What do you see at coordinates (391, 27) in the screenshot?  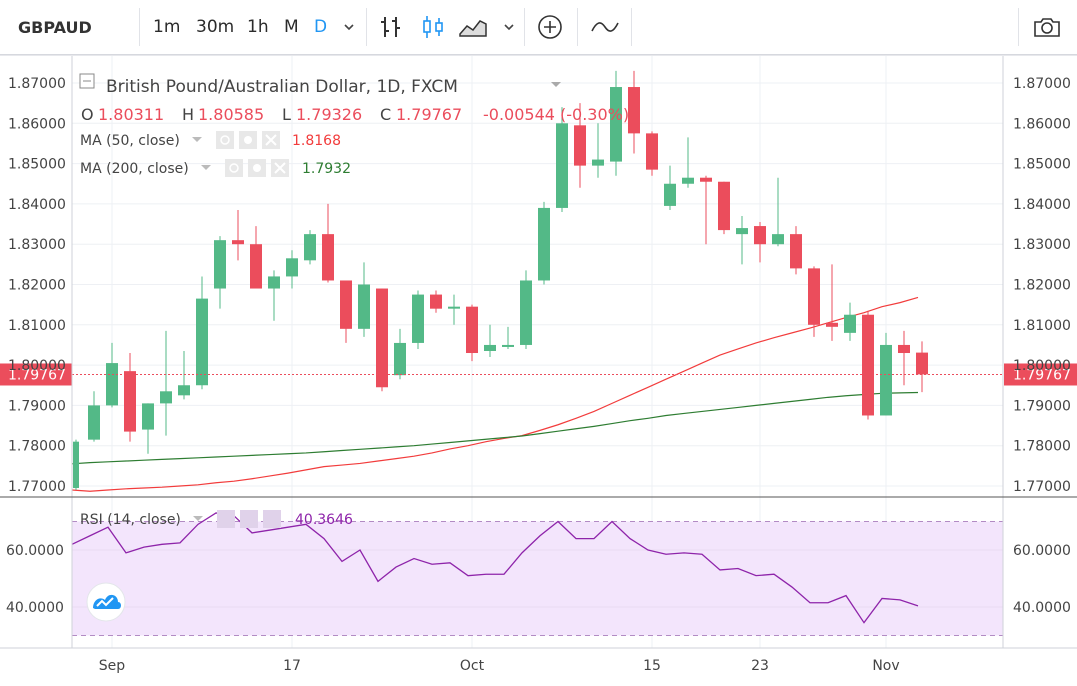 I see `bars-style-icon` at bounding box center [391, 27].